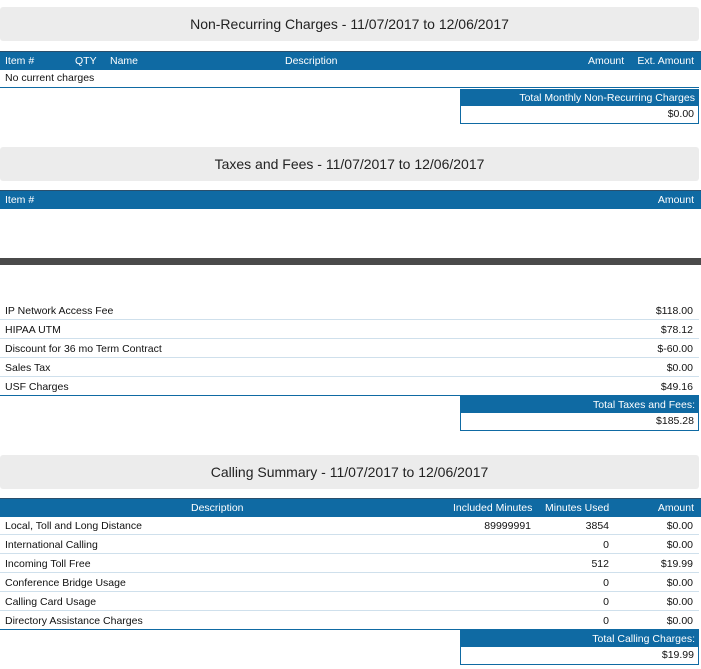 The height and width of the screenshot is (669, 701). I want to click on section-divider, so click(350, 261).